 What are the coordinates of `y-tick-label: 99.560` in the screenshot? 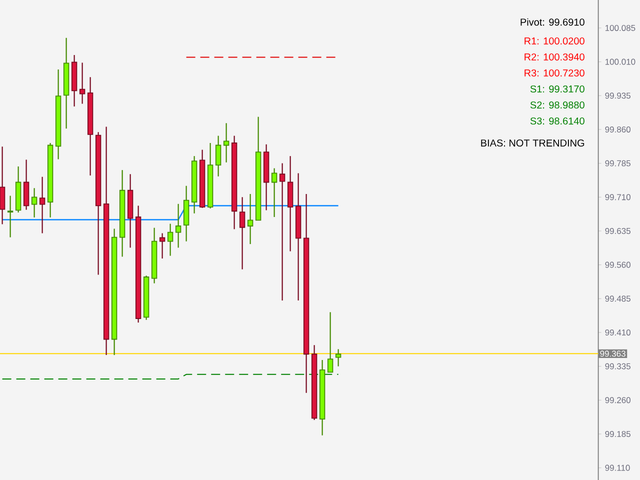 It's located at (617, 265).